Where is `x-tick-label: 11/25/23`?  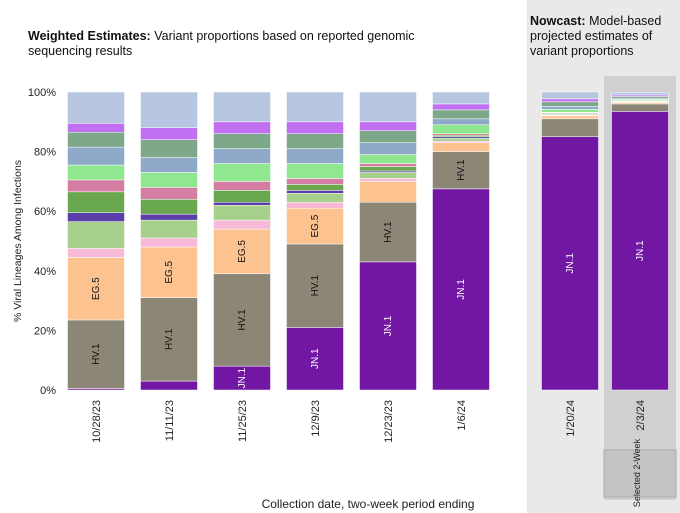 x-tick-label: 11/25/23 is located at coordinates (243, 421).